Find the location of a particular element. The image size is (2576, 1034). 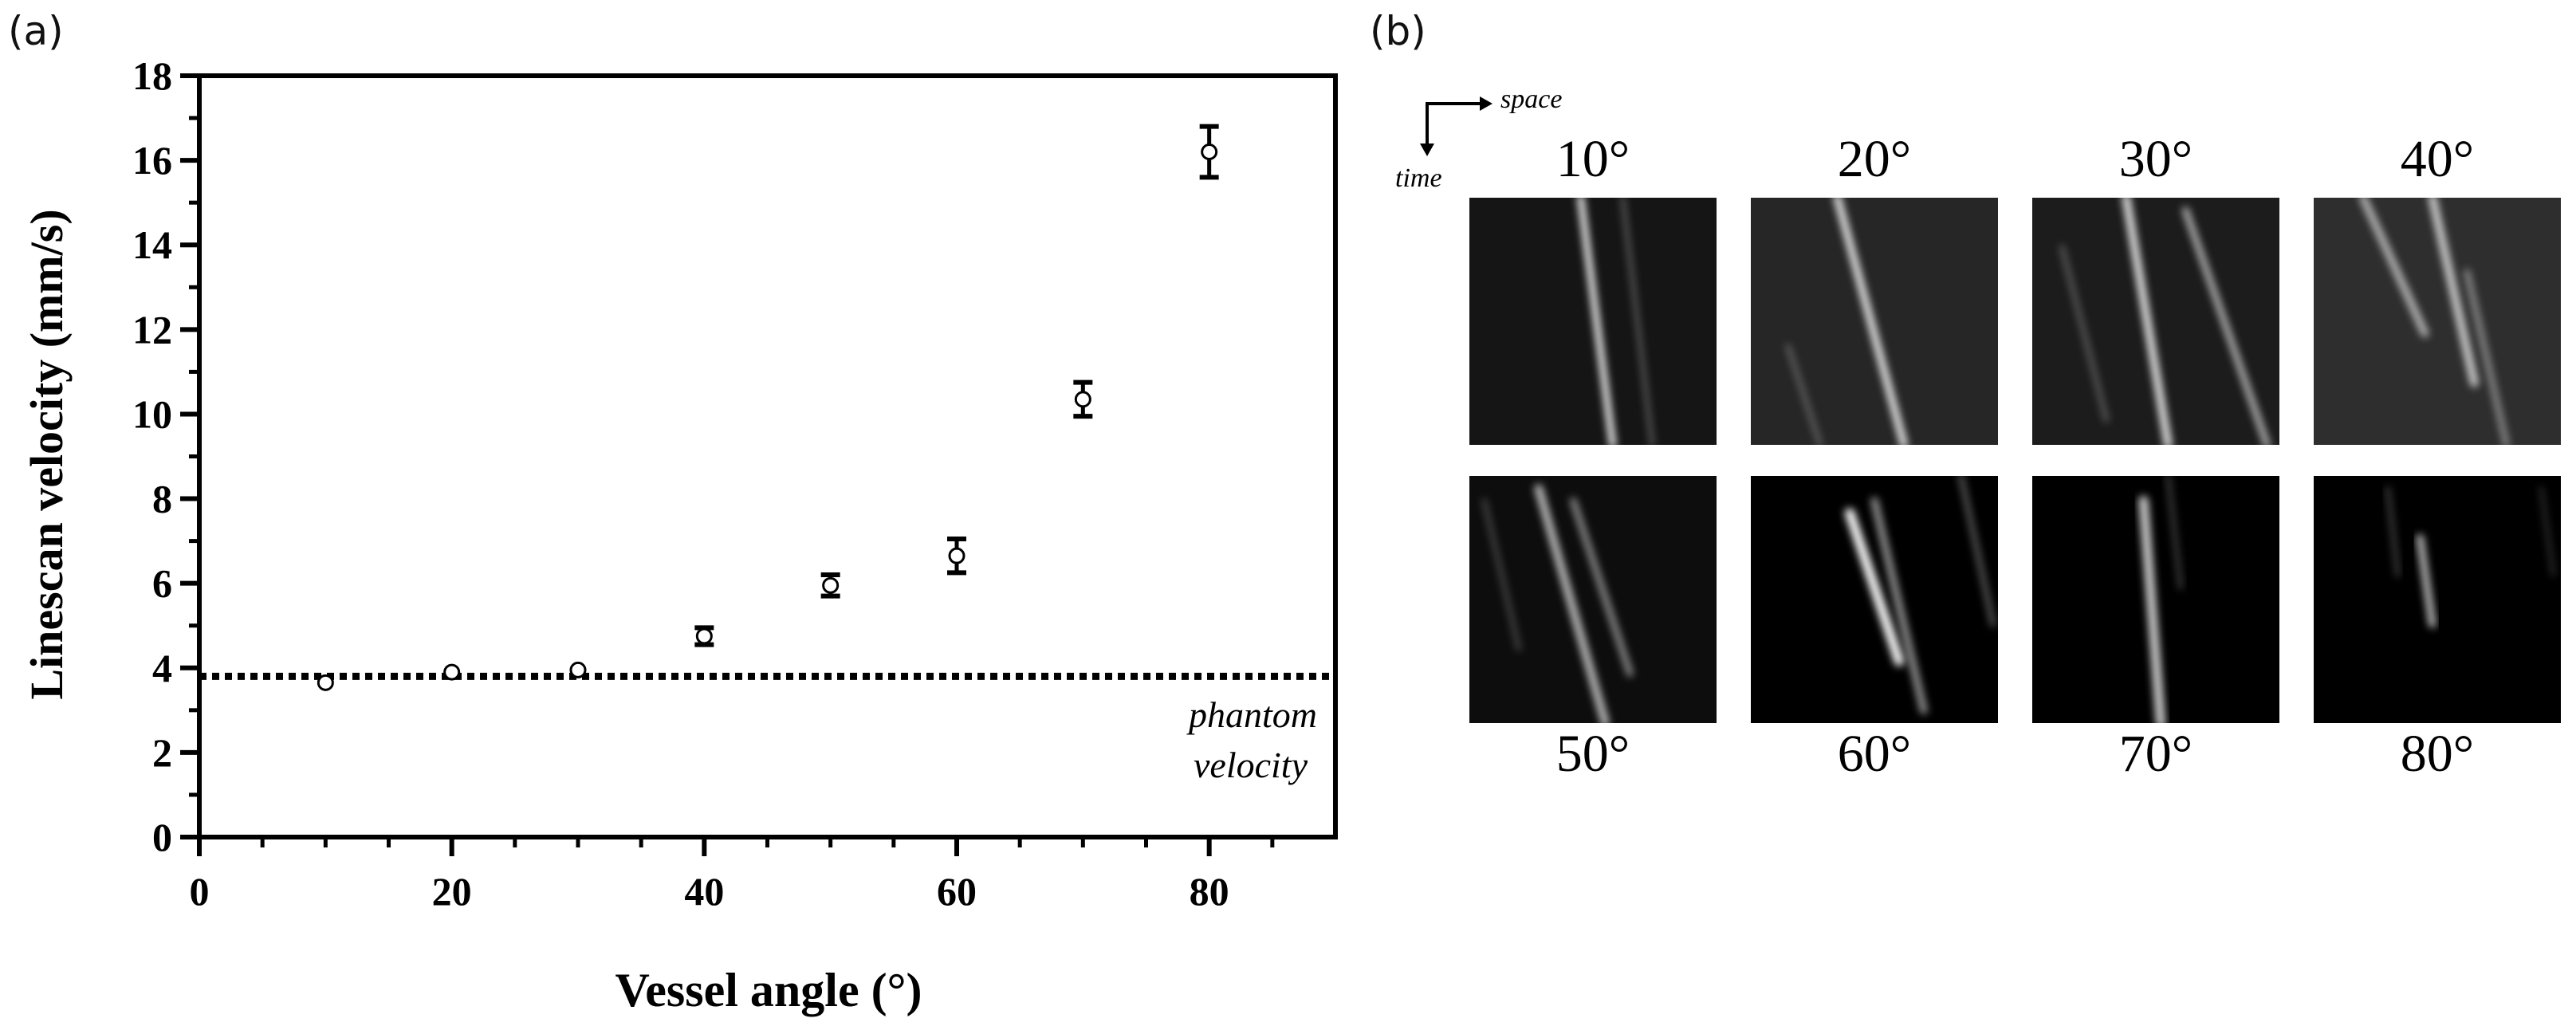

x-axis-title: Vessel angle (°) is located at coordinates (769, 990).